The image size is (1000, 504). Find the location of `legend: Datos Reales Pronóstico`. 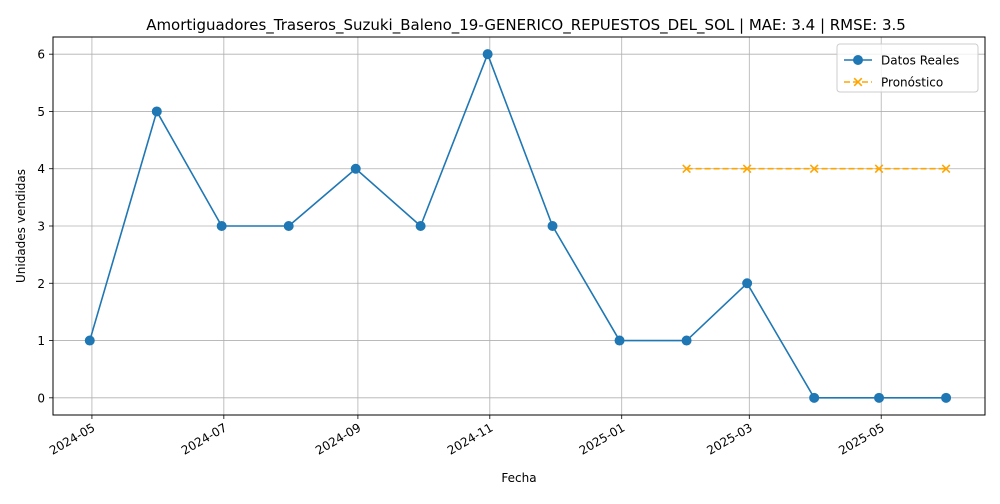

legend: Datos Reales Pronóstico is located at coordinates (907, 68).